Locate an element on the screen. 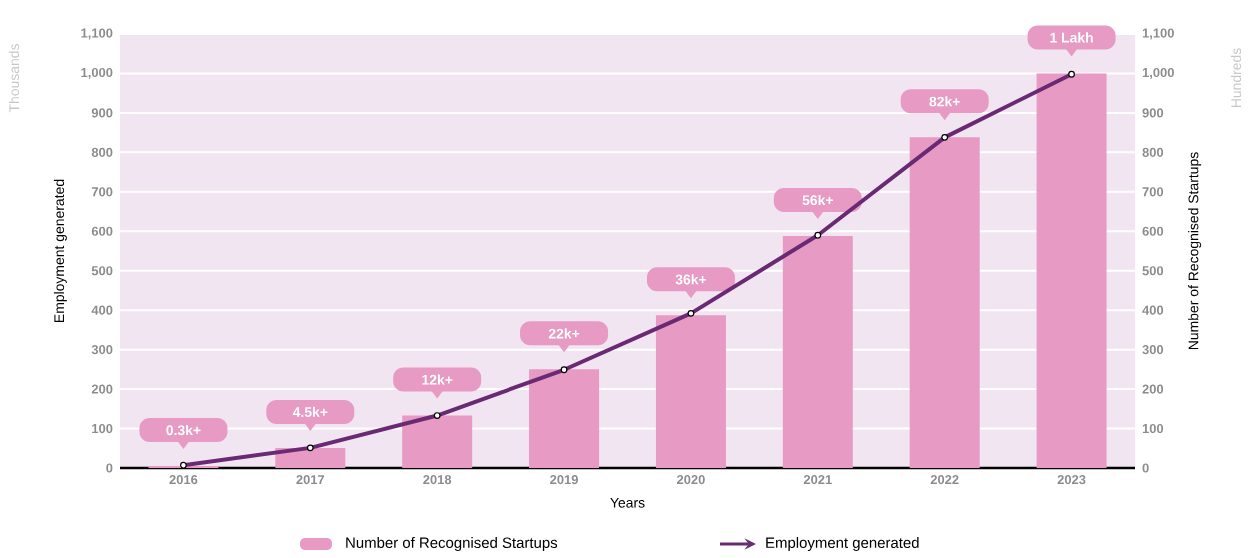  legend-label: Number of Recognised Startups is located at coordinates (452, 544).